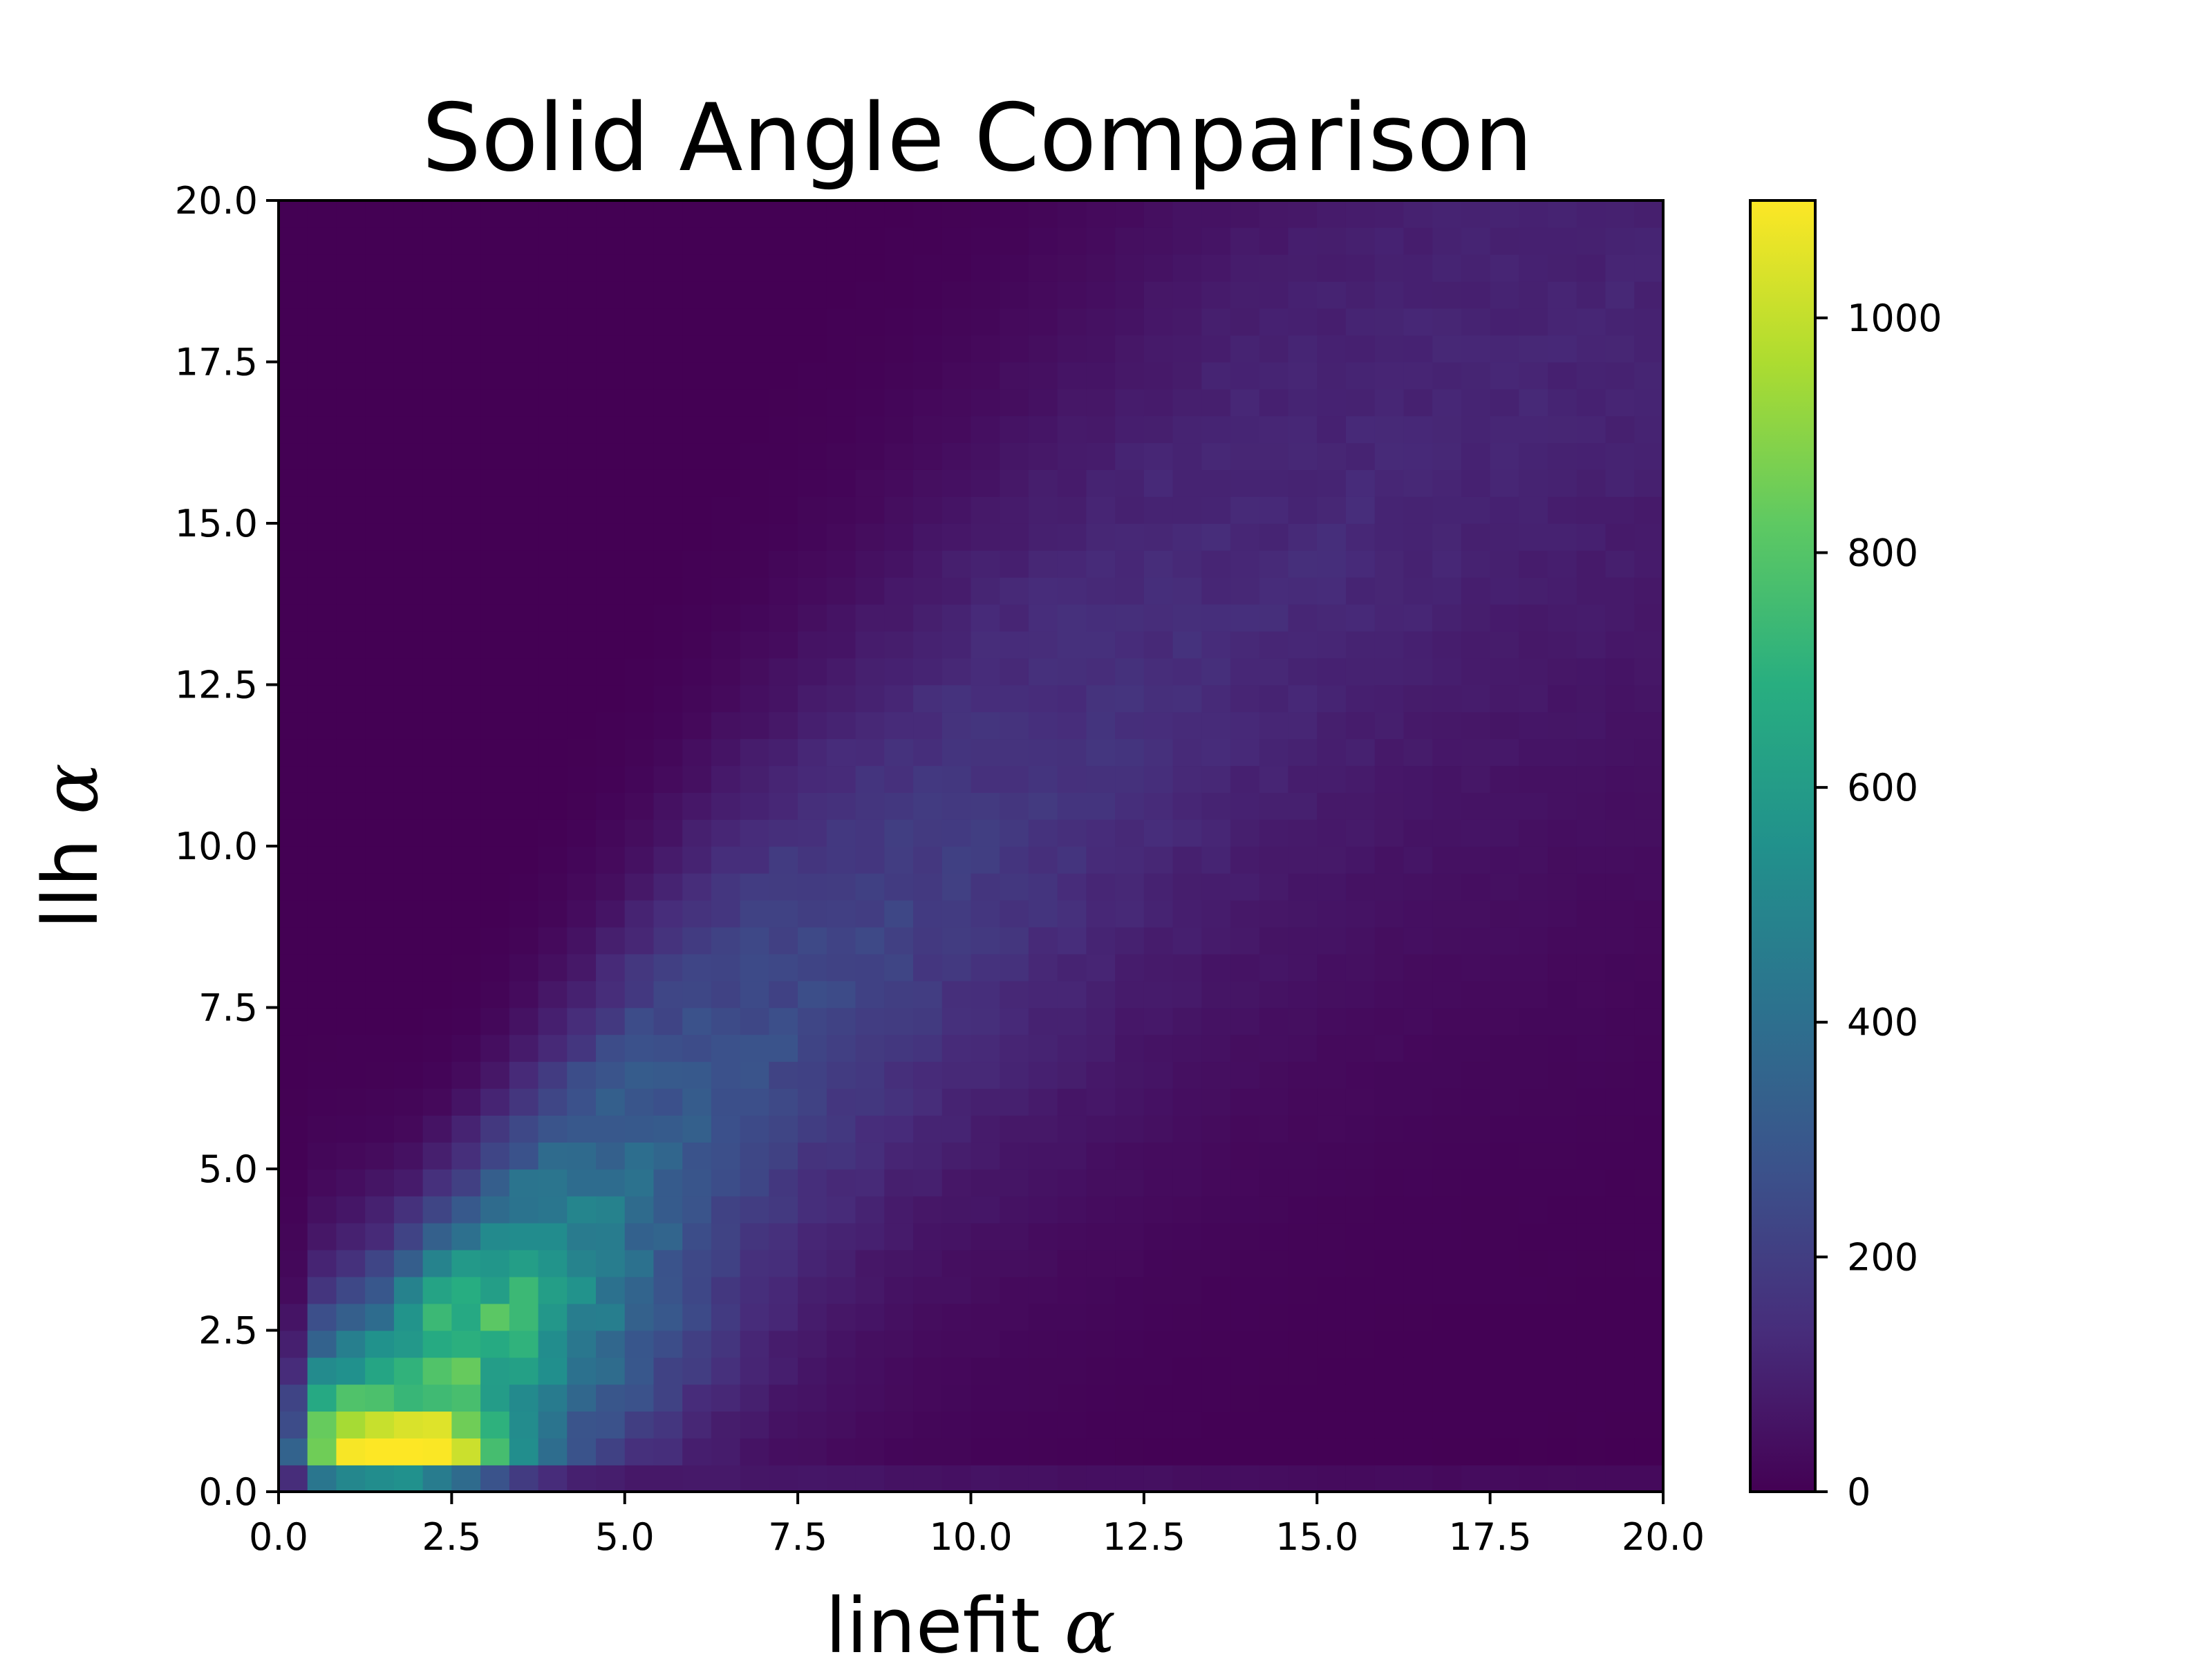 This screenshot has width=2212, height=1659. What do you see at coordinates (1882, 552) in the screenshot?
I see `colorbar-tick-label: 800` at bounding box center [1882, 552].